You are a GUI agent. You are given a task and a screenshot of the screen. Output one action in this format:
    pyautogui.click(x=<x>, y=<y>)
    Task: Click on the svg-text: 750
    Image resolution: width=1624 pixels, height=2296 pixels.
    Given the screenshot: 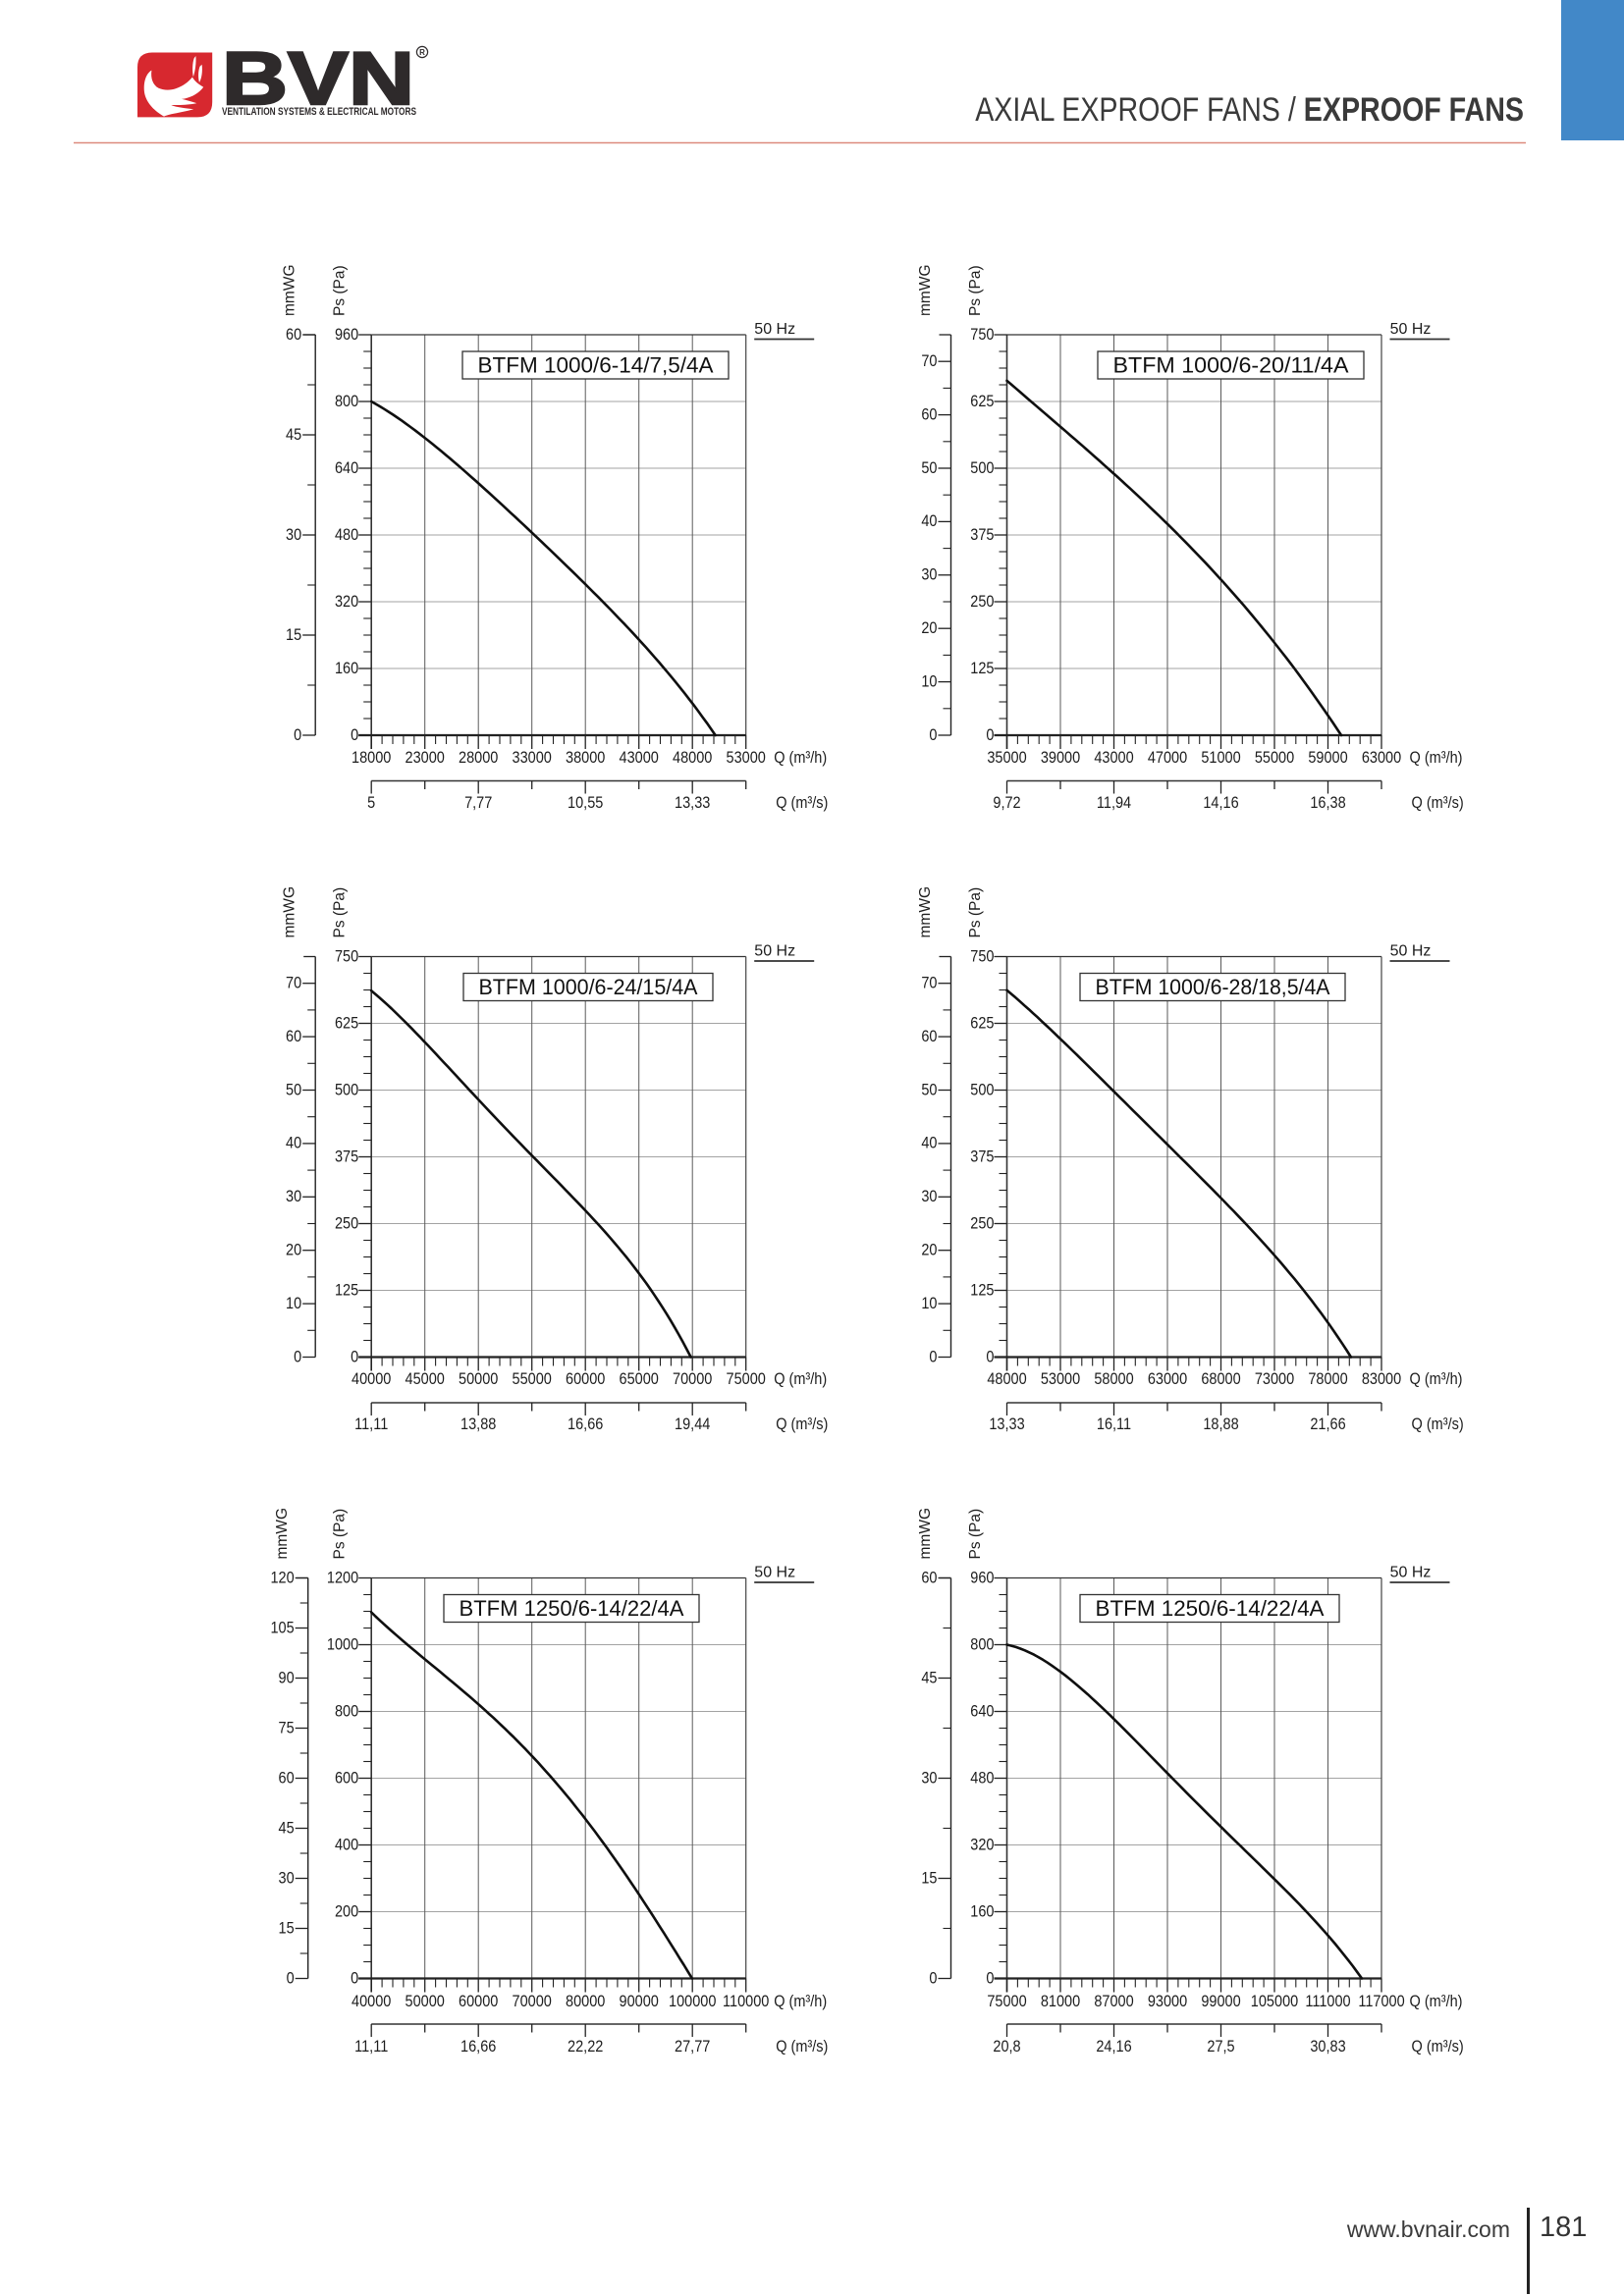 What is the action you would take?
    pyautogui.click(x=982, y=956)
    